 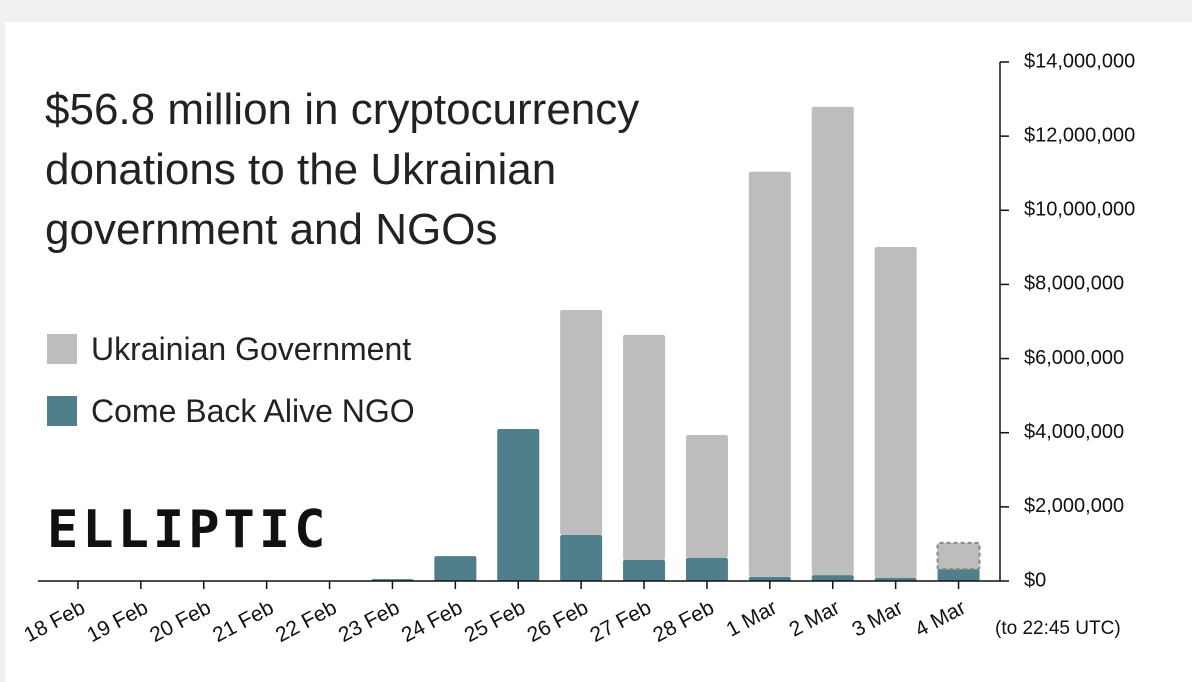 What do you see at coordinates (54, 621) in the screenshot?
I see `x-tick-label: 18 Feb` at bounding box center [54, 621].